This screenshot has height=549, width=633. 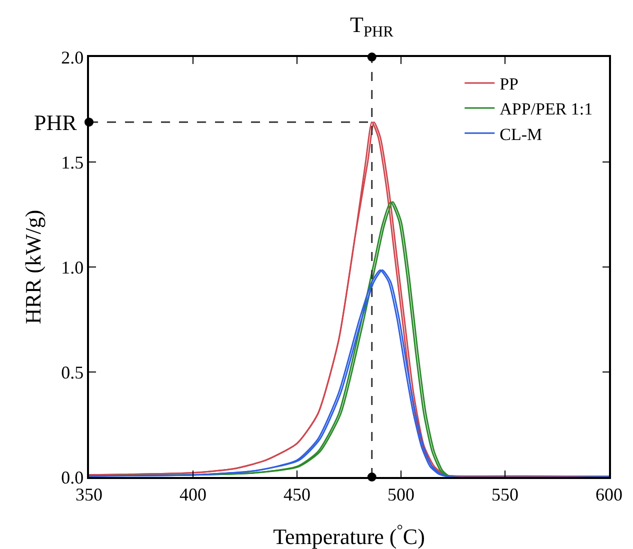 What do you see at coordinates (349, 535) in the screenshot?
I see `x-axis-title: Temperature ($^{°}$C)` at bounding box center [349, 535].